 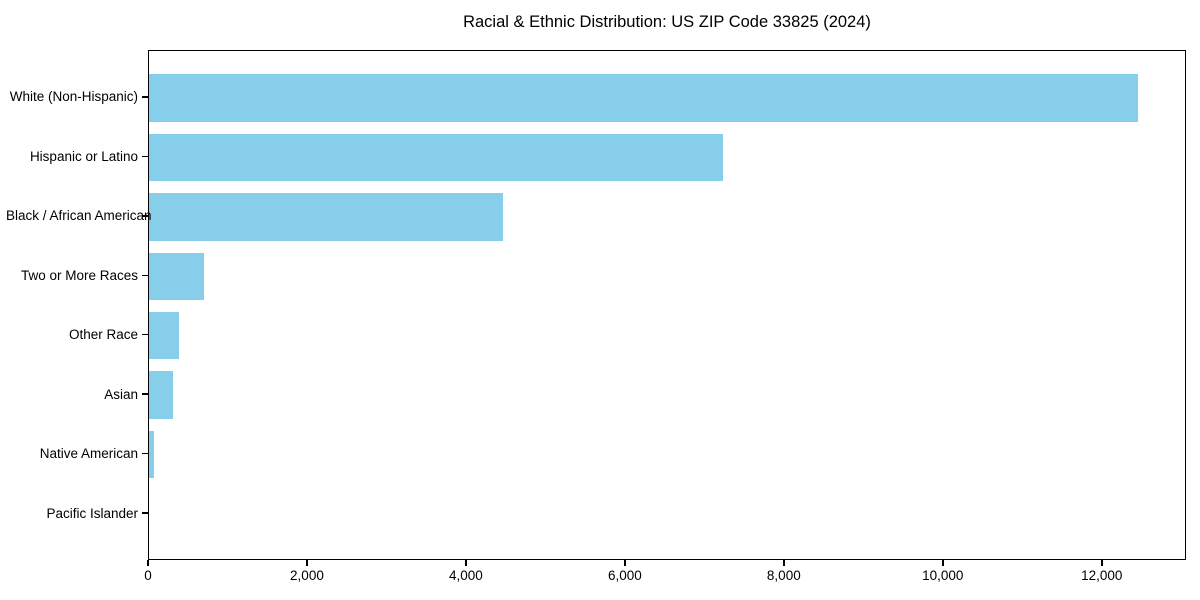 What do you see at coordinates (148, 575) in the screenshot?
I see `x-tick-label-0: 0` at bounding box center [148, 575].